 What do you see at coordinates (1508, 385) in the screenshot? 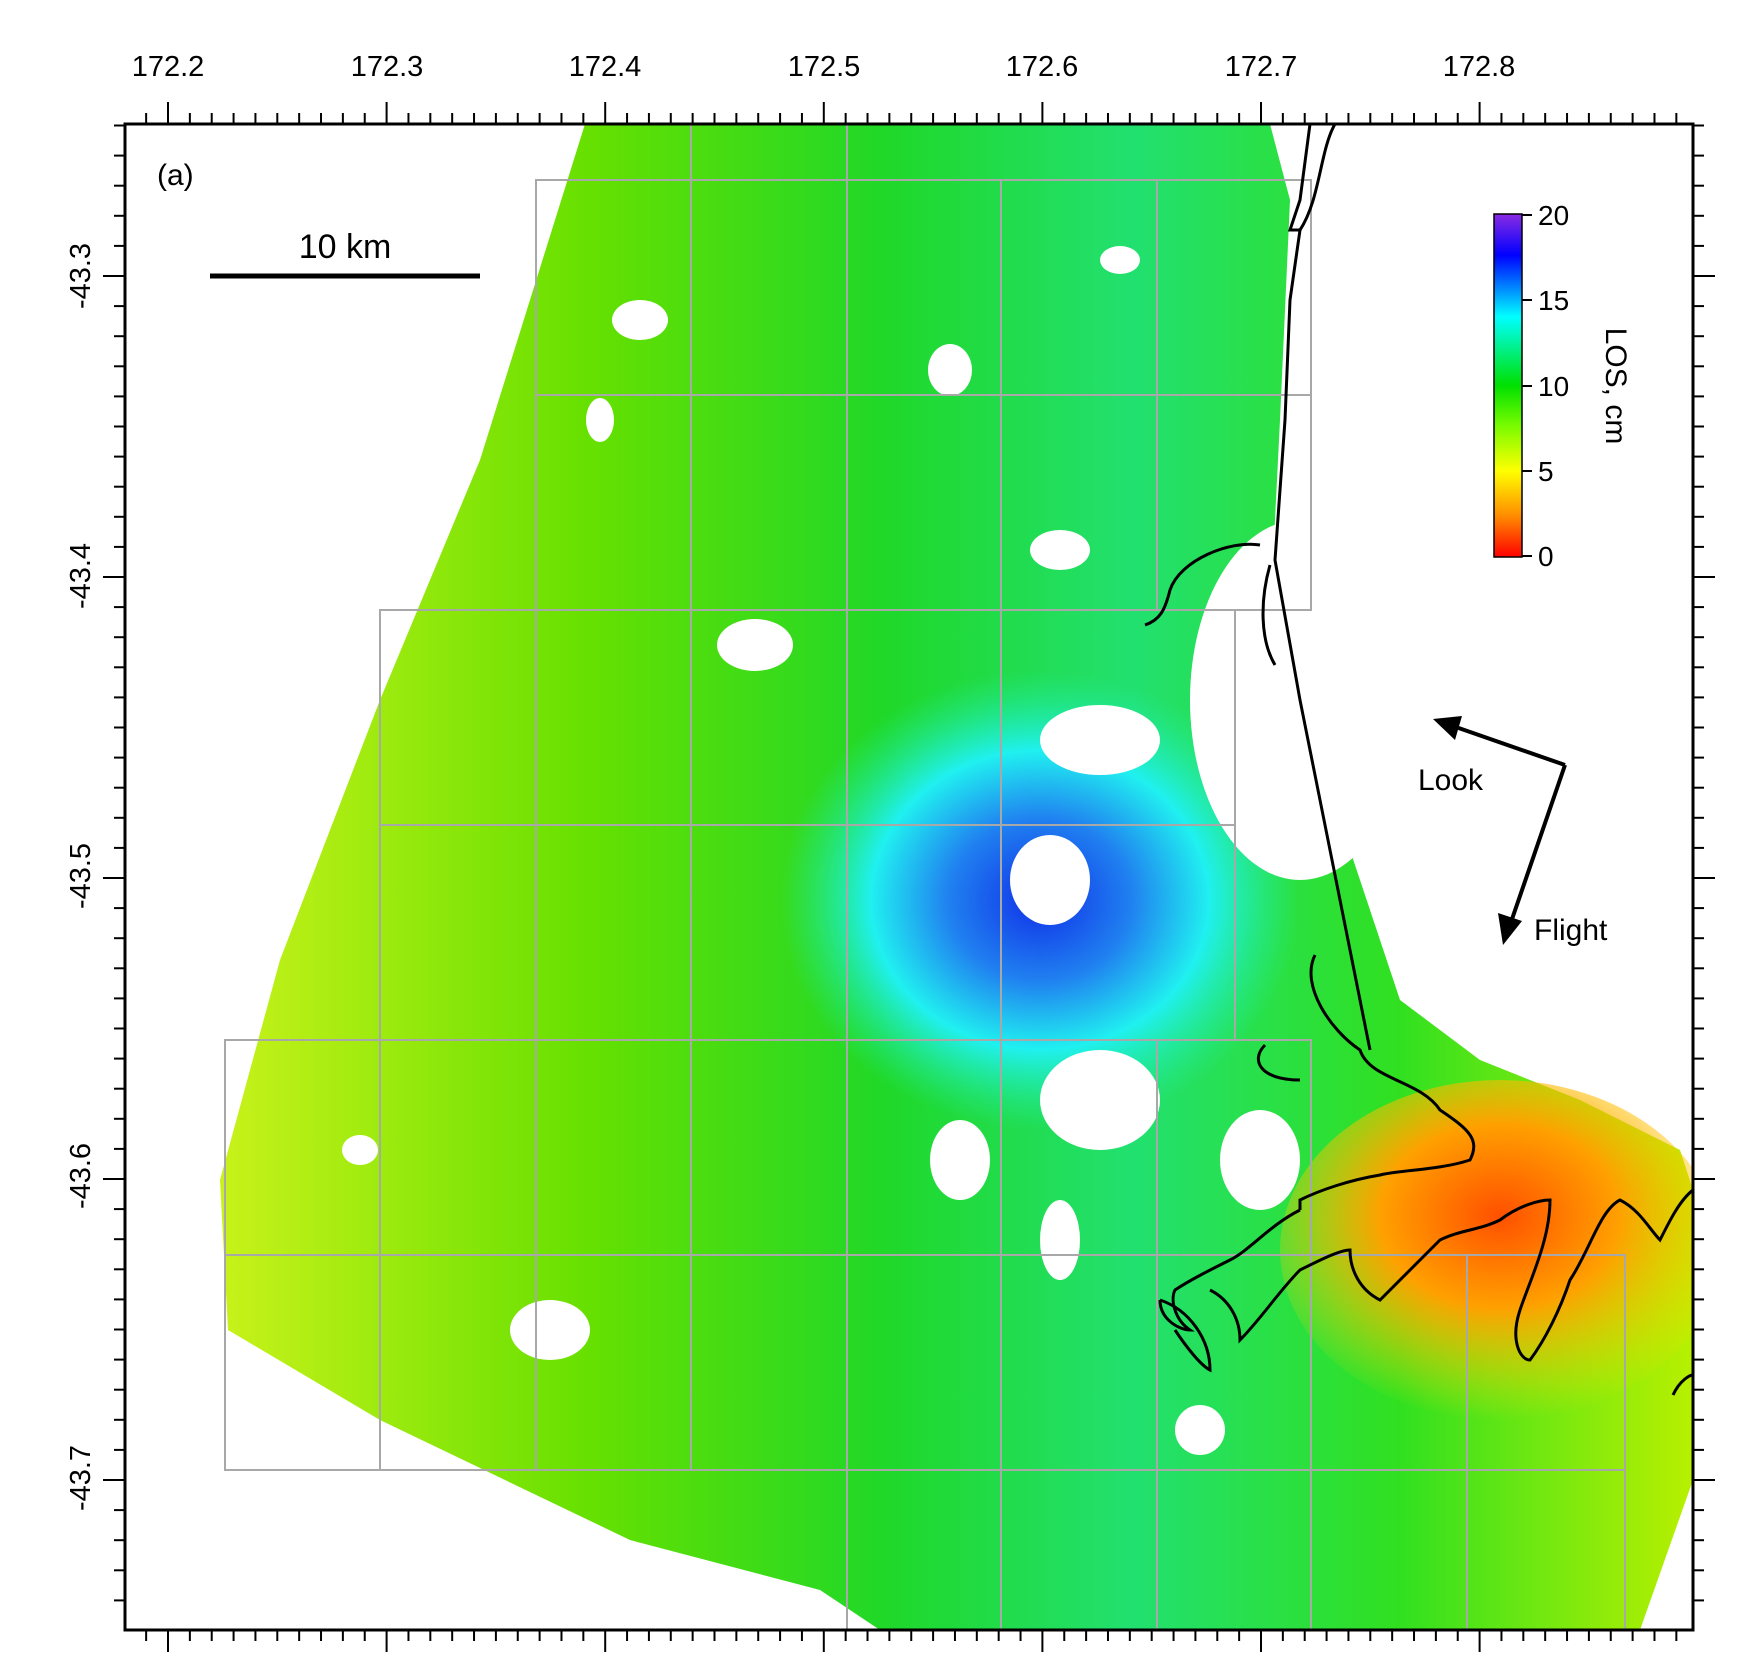
I see `colorbar-ramp` at bounding box center [1508, 385].